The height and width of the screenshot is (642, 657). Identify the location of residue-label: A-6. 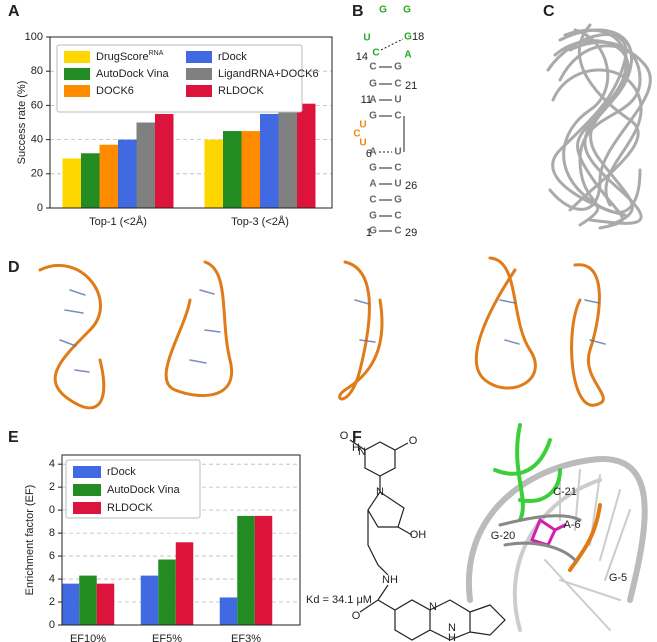
(571, 525).